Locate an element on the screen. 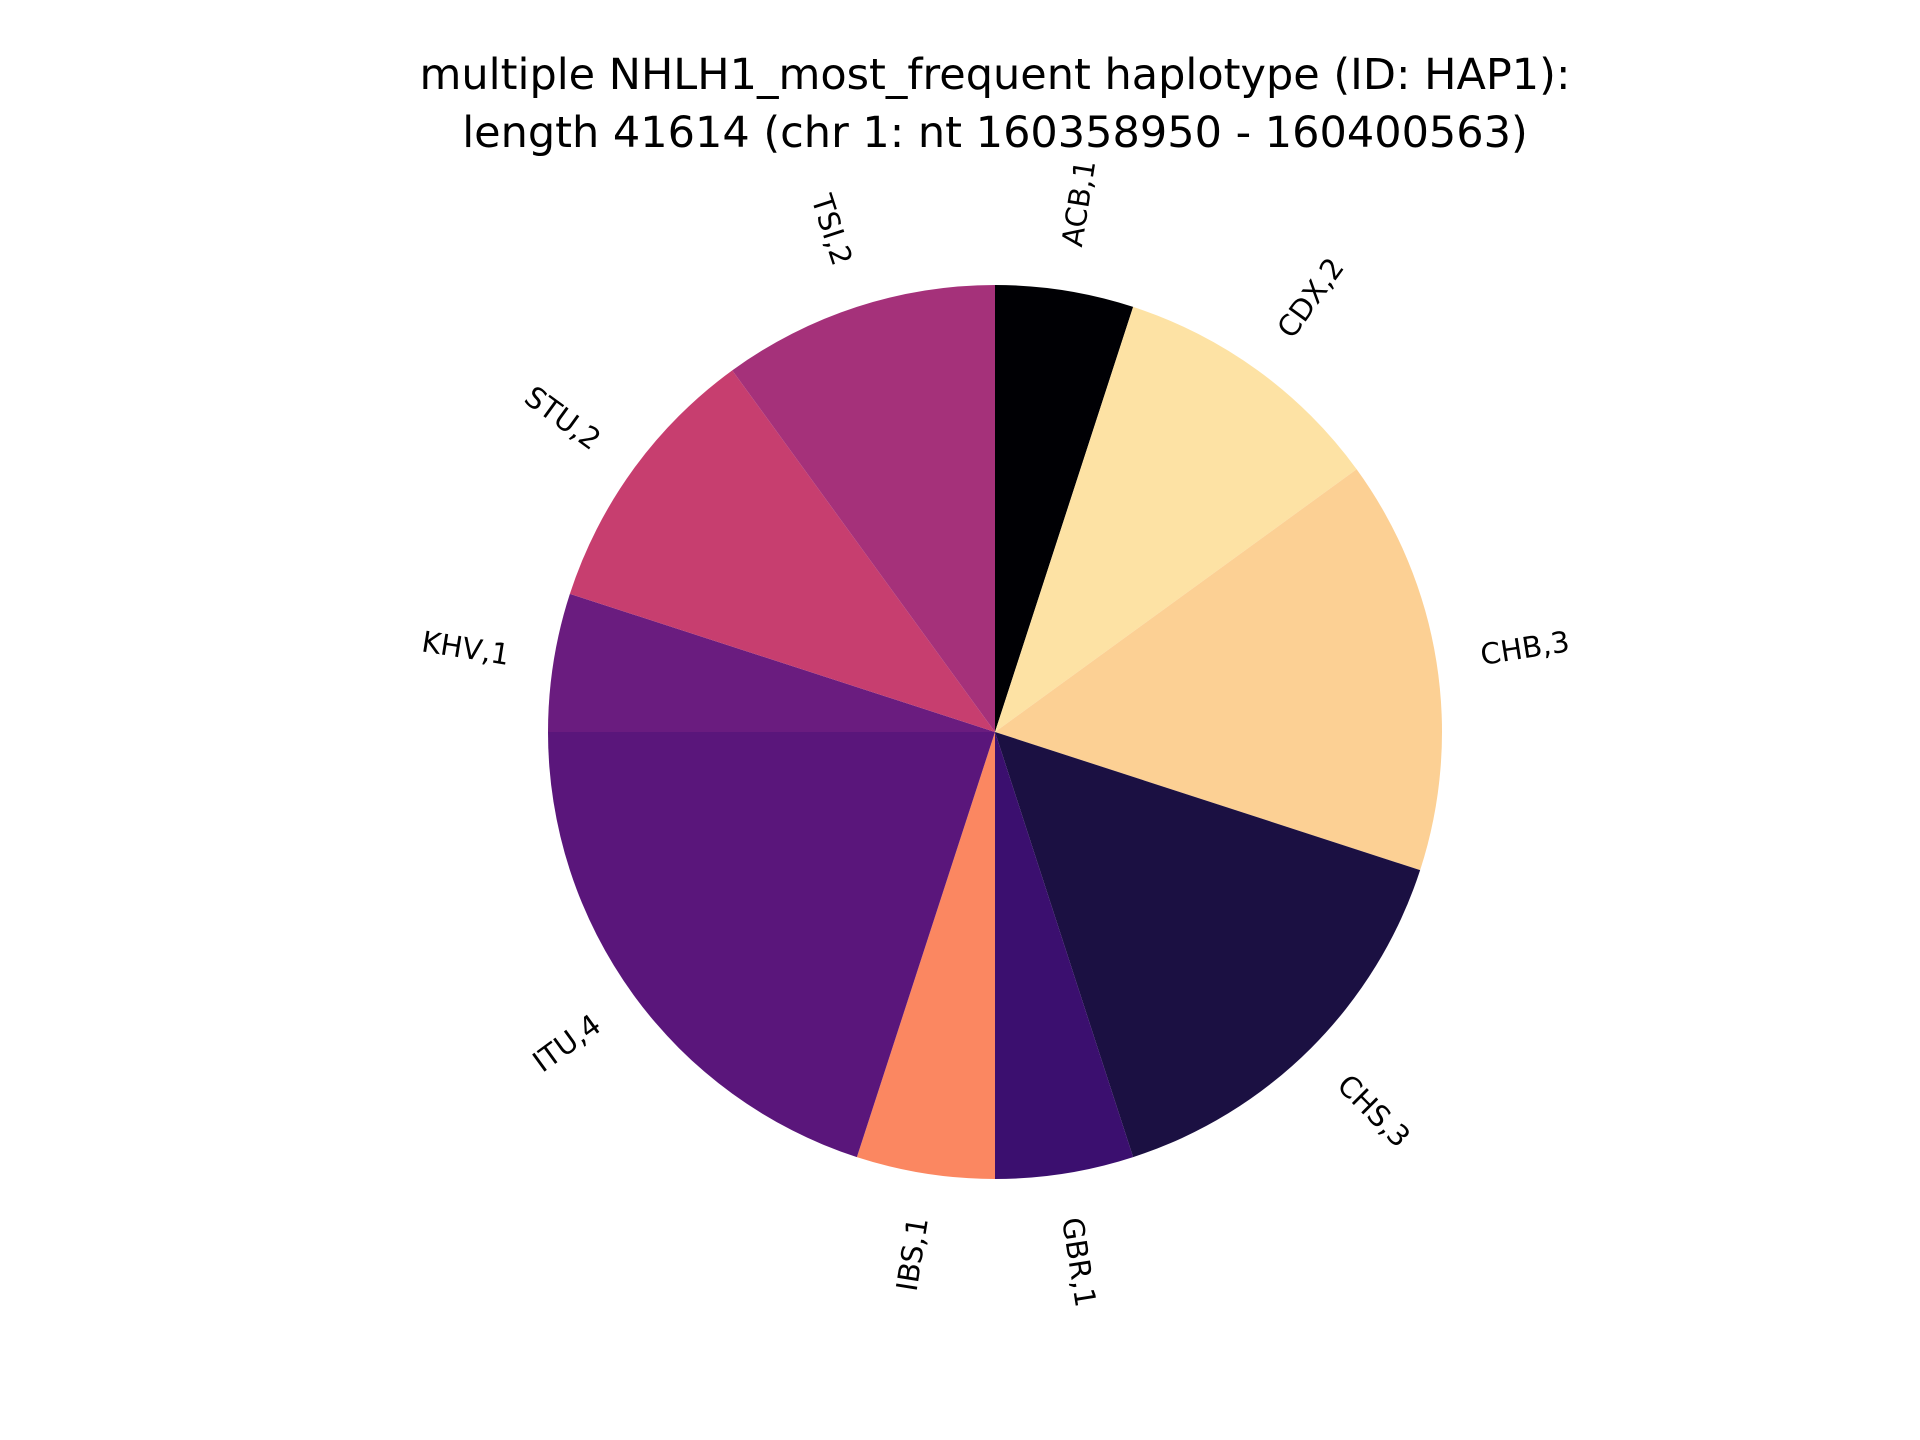 Image resolution: width=1920 pixels, height=1440 pixels. pie-label-khv: KHV,1 is located at coordinates (465, 647).